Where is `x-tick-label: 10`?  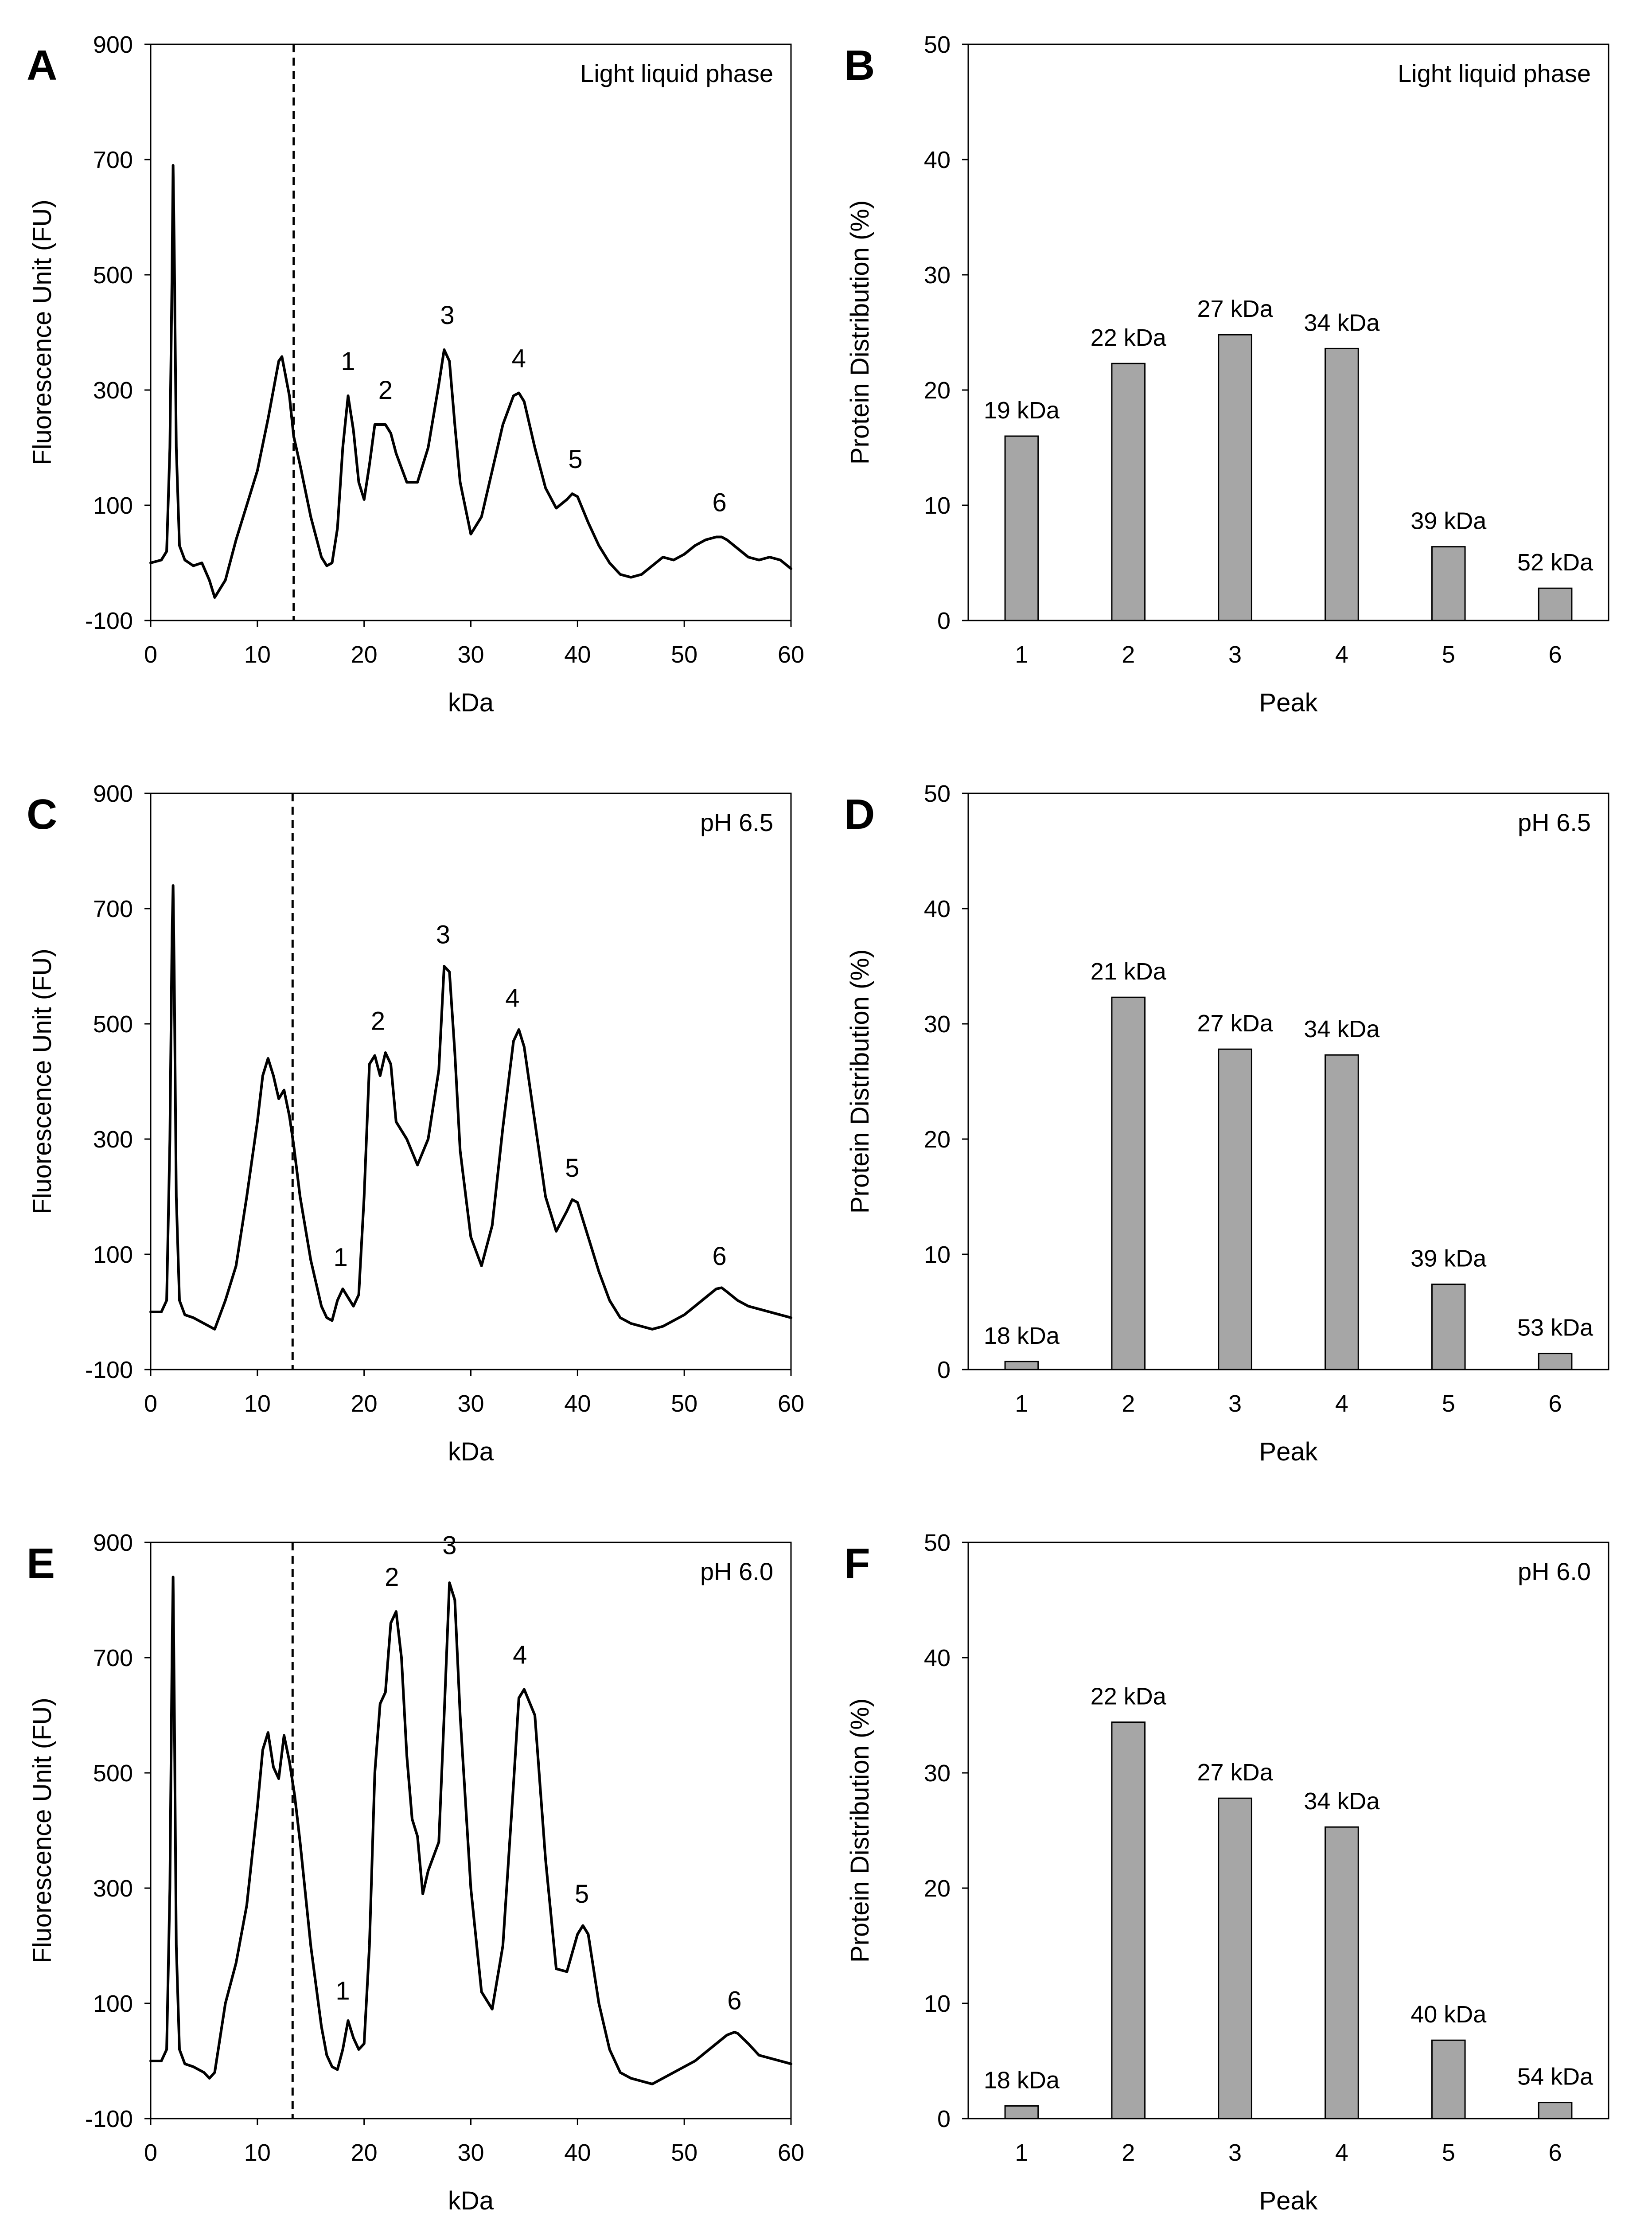
x-tick-label: 10 is located at coordinates (257, 2152).